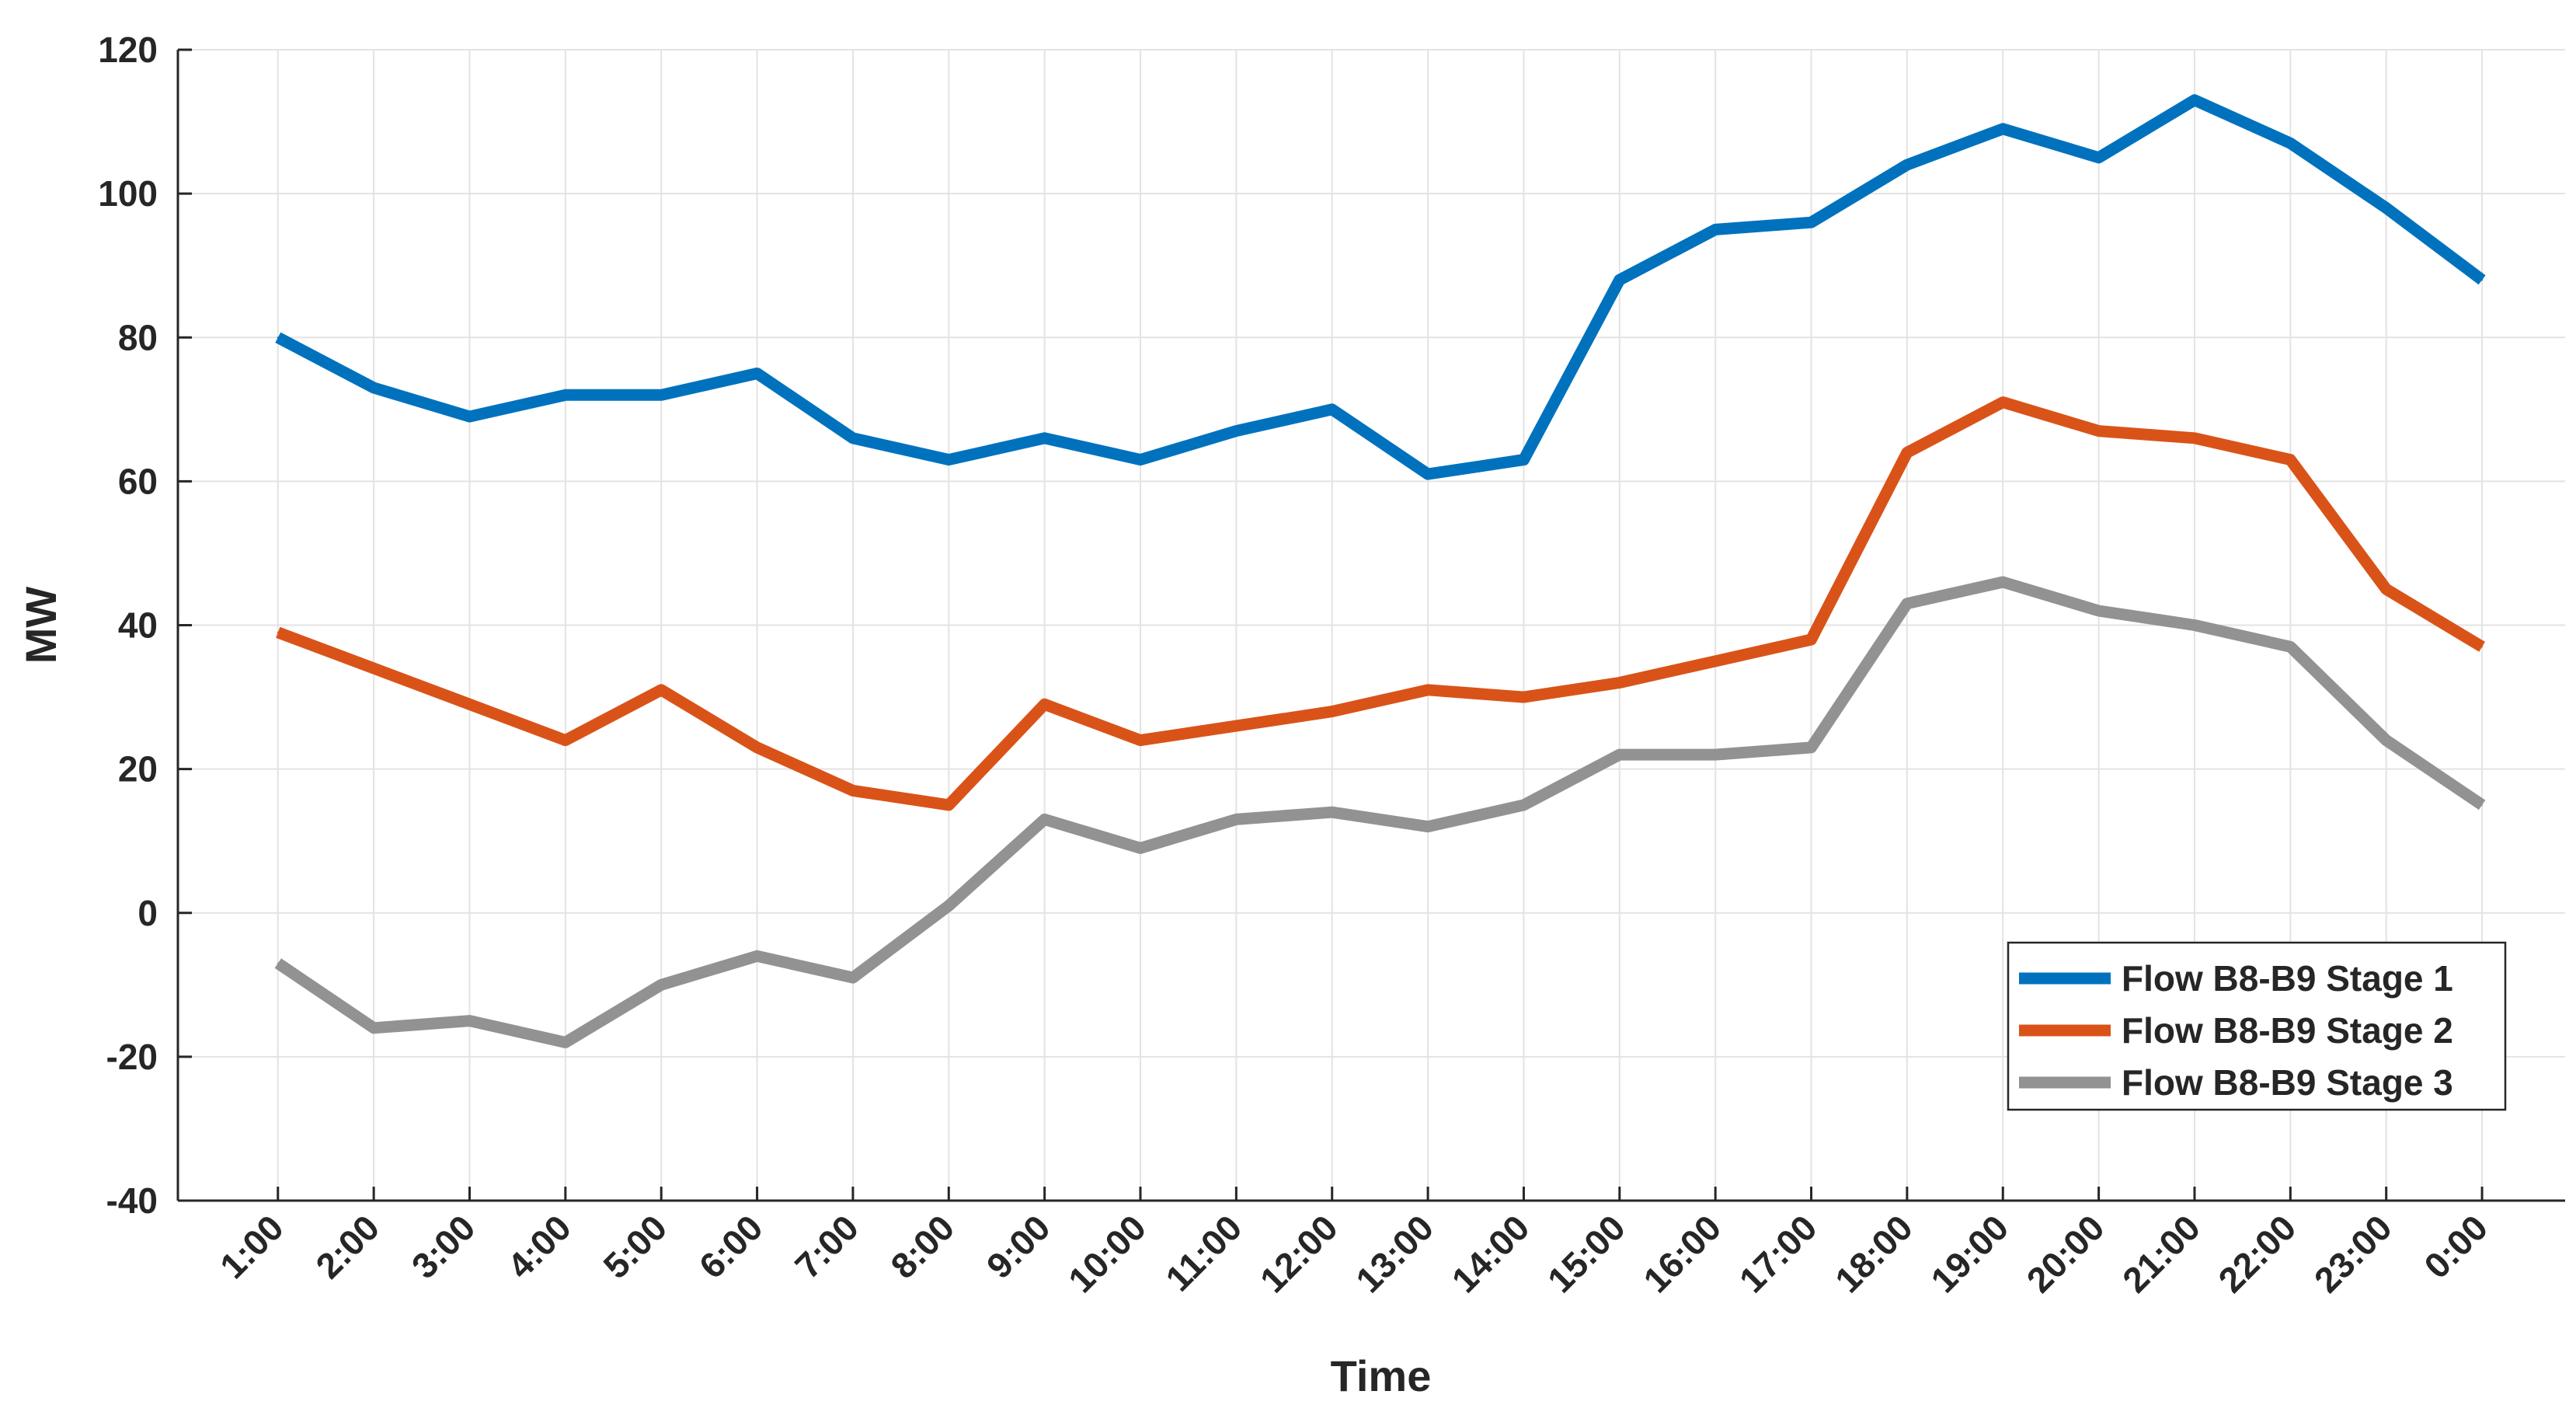 The image size is (2576, 1405). What do you see at coordinates (40, 625) in the screenshot?
I see `y-axis-title: MW` at bounding box center [40, 625].